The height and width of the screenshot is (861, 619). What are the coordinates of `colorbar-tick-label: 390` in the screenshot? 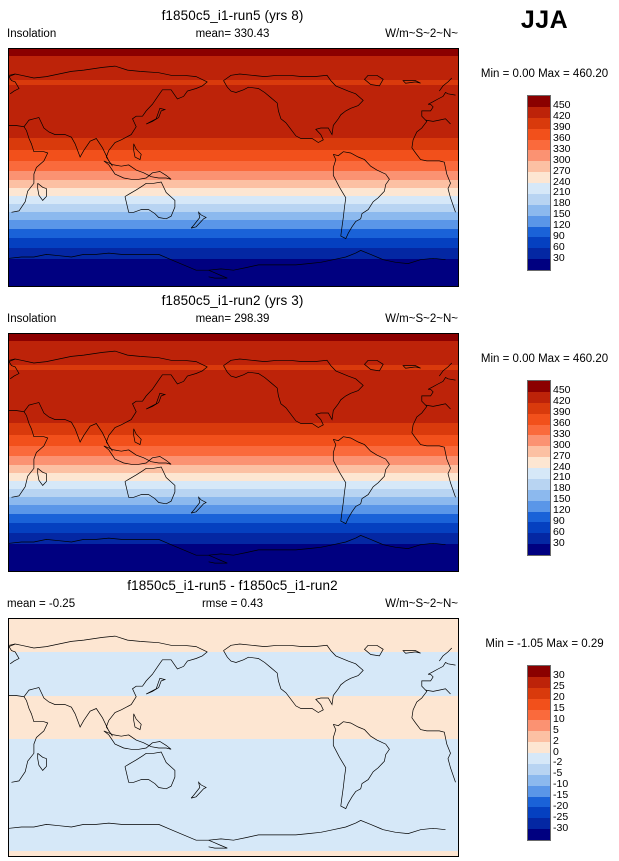 It's located at (562, 412).